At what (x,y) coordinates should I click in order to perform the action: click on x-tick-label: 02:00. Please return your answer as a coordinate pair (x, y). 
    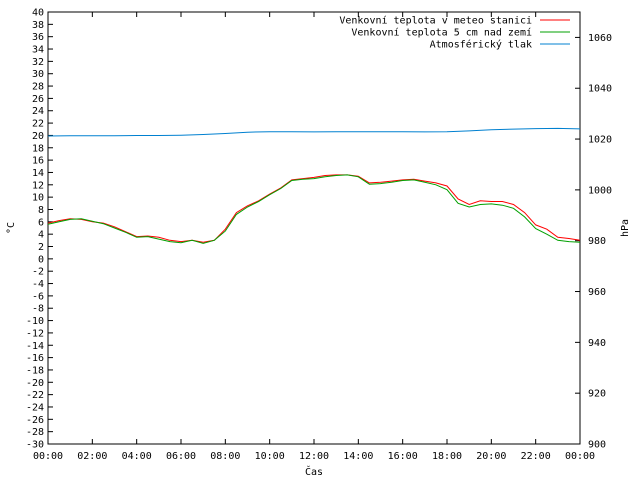
    Looking at the image, I should click on (92, 456).